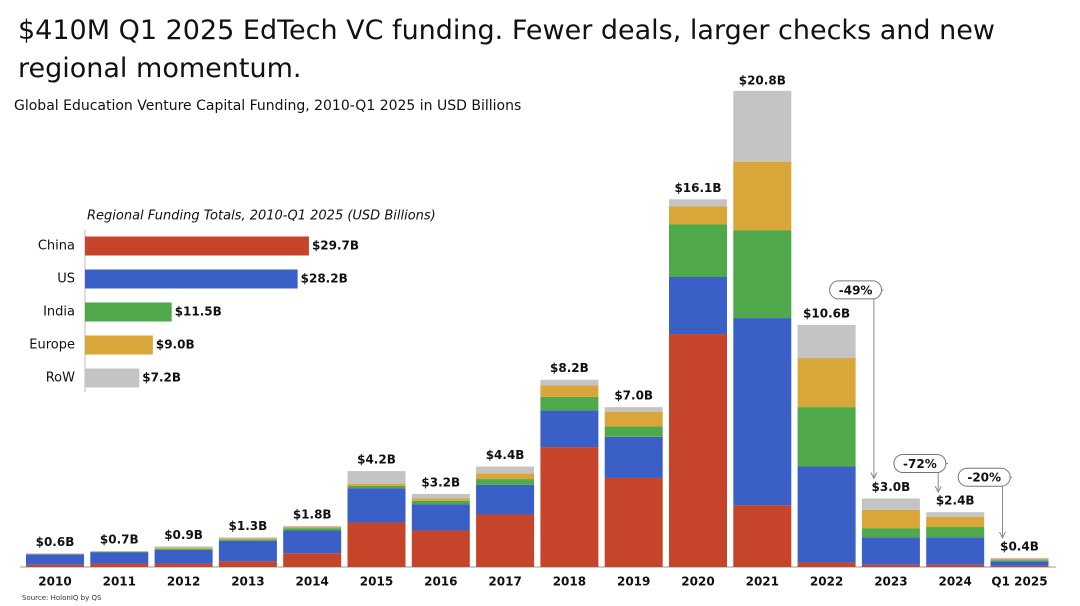  What do you see at coordinates (1019, 546) in the screenshot?
I see `total-label: $0.4B` at bounding box center [1019, 546].